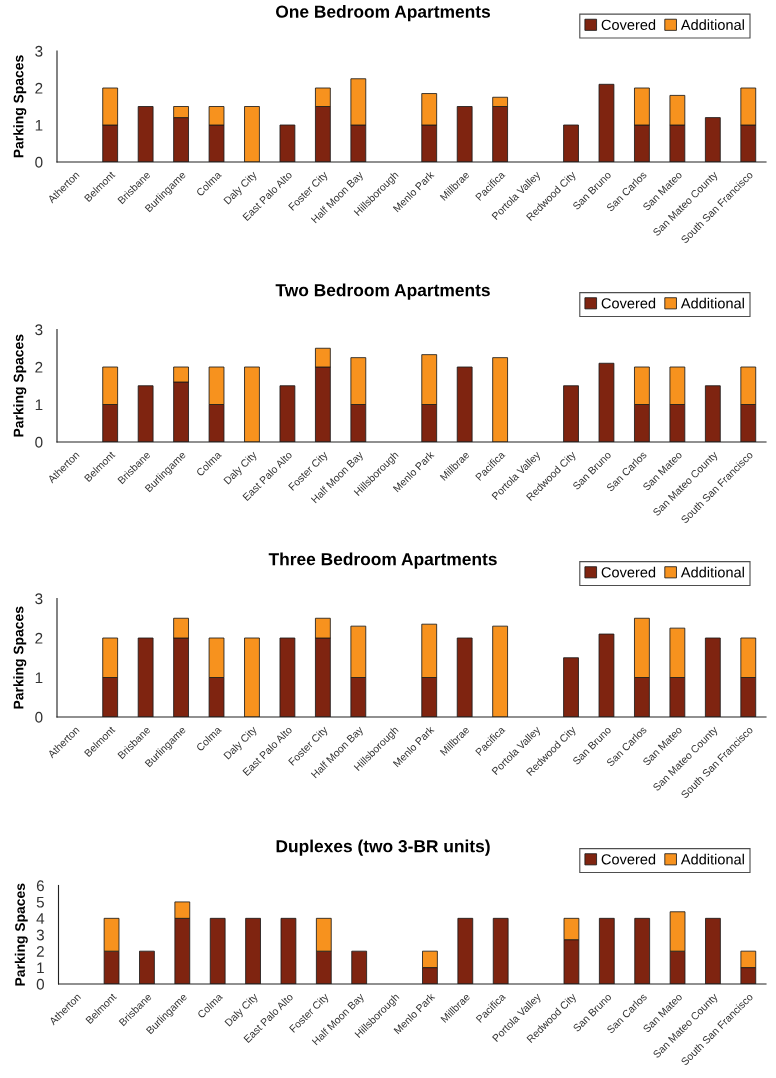  I want to click on y-tick-label: 6, so click(40, 886).